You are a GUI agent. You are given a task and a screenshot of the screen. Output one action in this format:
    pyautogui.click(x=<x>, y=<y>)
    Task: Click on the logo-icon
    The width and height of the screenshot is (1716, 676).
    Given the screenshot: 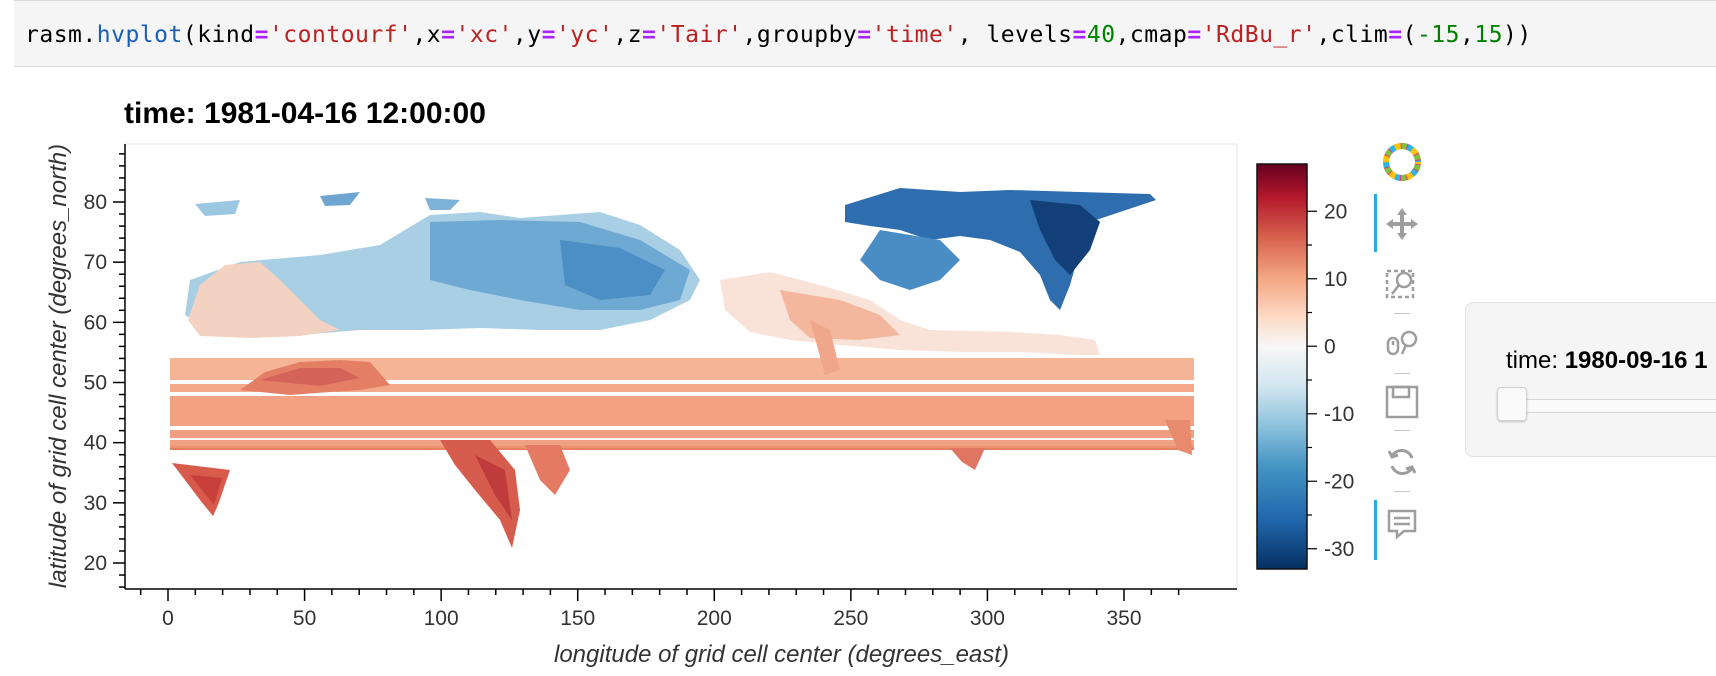 What is the action you would take?
    pyautogui.click(x=1402, y=162)
    